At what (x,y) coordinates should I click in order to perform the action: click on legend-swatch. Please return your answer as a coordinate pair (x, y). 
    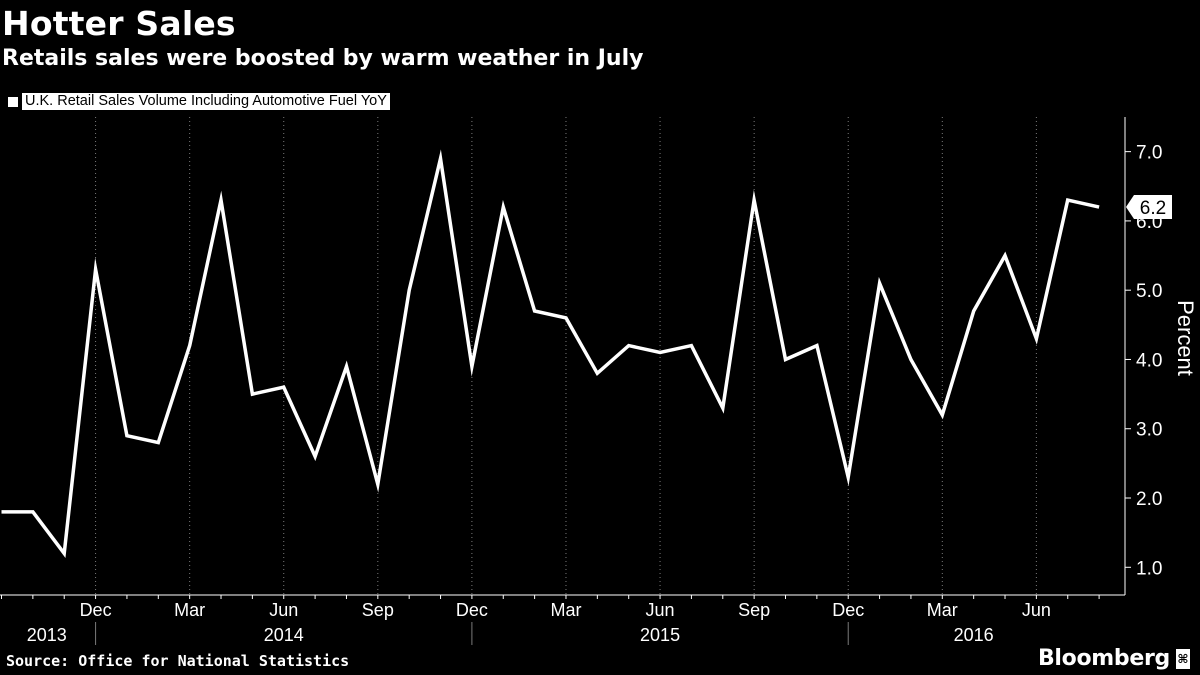
    Looking at the image, I should click on (13, 101).